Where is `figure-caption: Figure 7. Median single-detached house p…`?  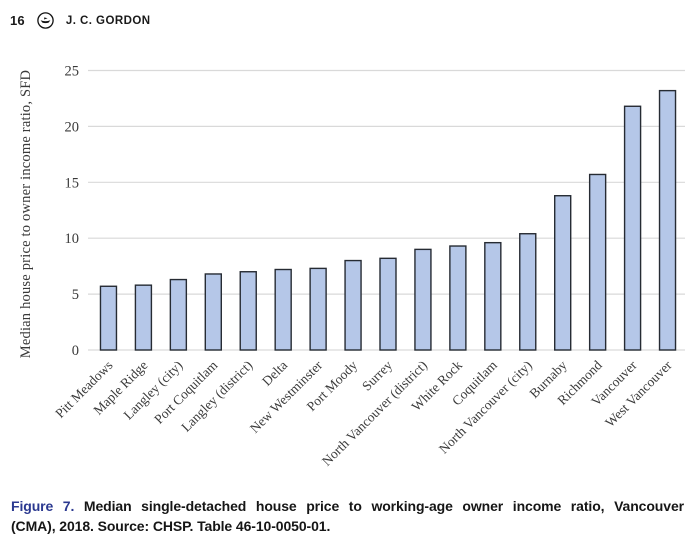 figure-caption: Figure 7. Median single-detached house p… is located at coordinates (347, 516).